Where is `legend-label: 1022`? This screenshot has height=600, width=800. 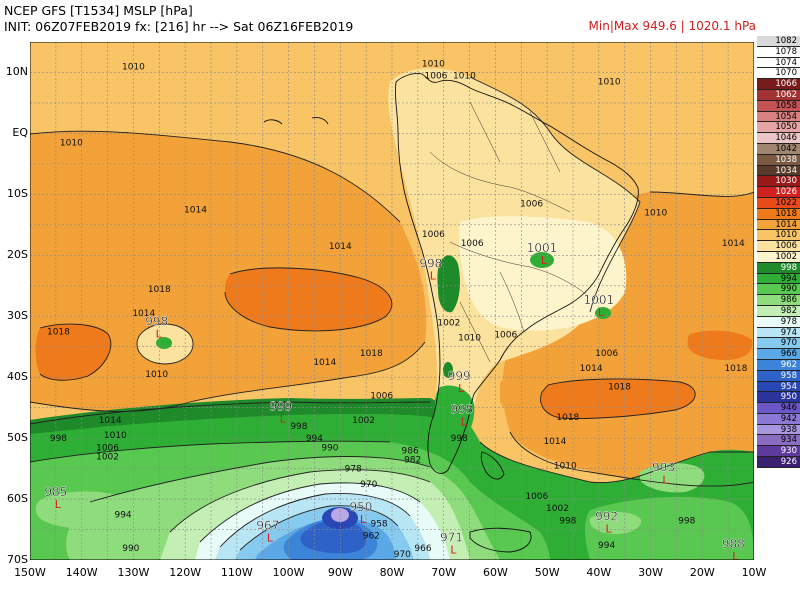 legend-label: 1022 is located at coordinates (786, 202).